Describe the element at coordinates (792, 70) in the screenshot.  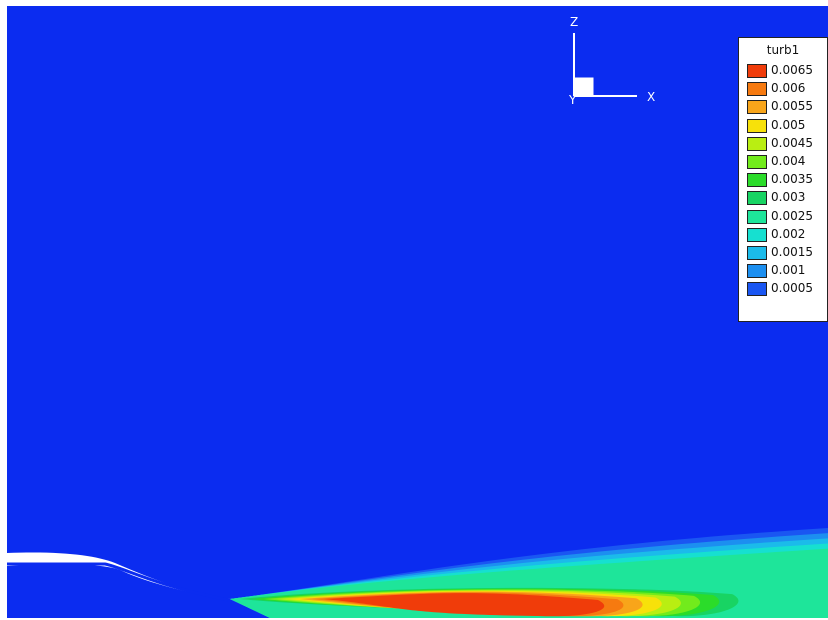
I see `legend-label: 0.0065` at that location.